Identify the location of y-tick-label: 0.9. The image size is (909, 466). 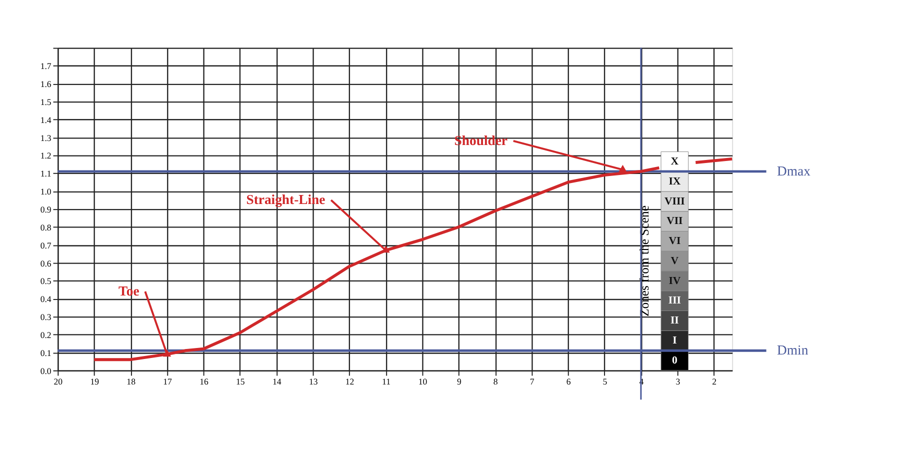
(46, 209).